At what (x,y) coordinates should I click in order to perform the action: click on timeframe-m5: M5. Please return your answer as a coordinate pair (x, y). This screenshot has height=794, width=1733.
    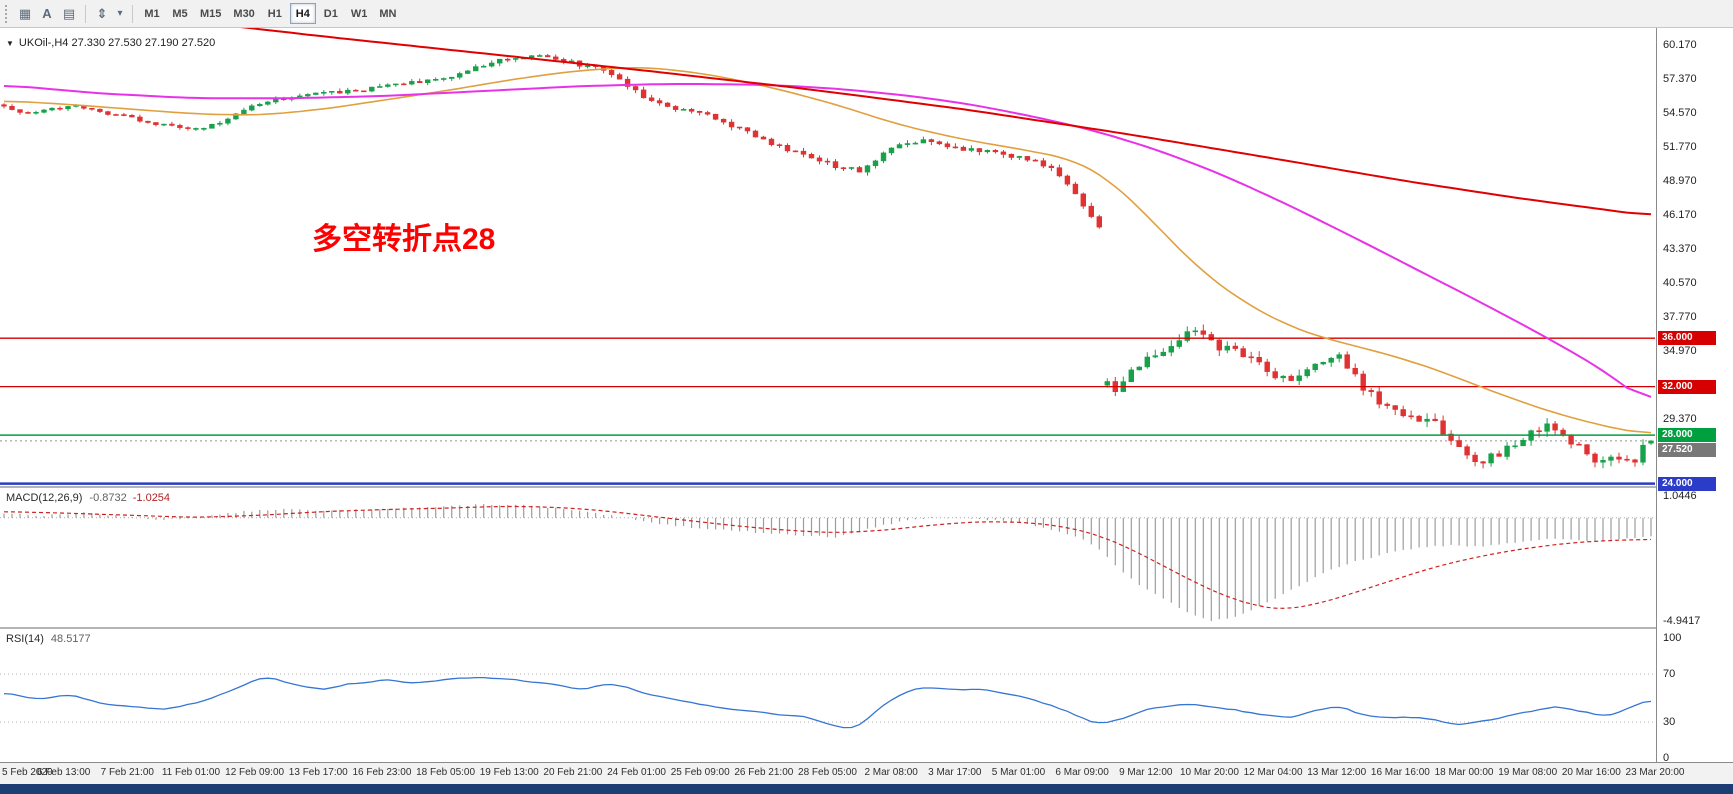
    Looking at the image, I should click on (180, 13).